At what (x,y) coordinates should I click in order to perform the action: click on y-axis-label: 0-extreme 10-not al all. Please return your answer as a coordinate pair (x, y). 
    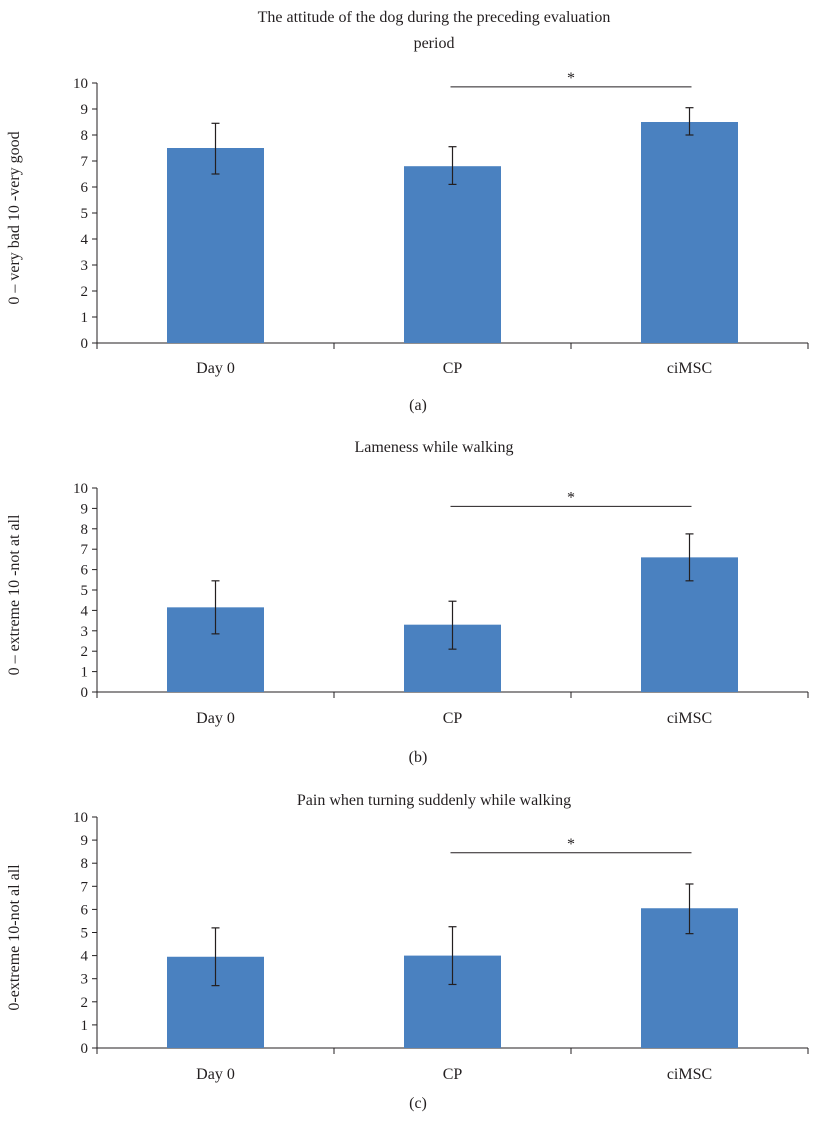
    Looking at the image, I should click on (14, 937).